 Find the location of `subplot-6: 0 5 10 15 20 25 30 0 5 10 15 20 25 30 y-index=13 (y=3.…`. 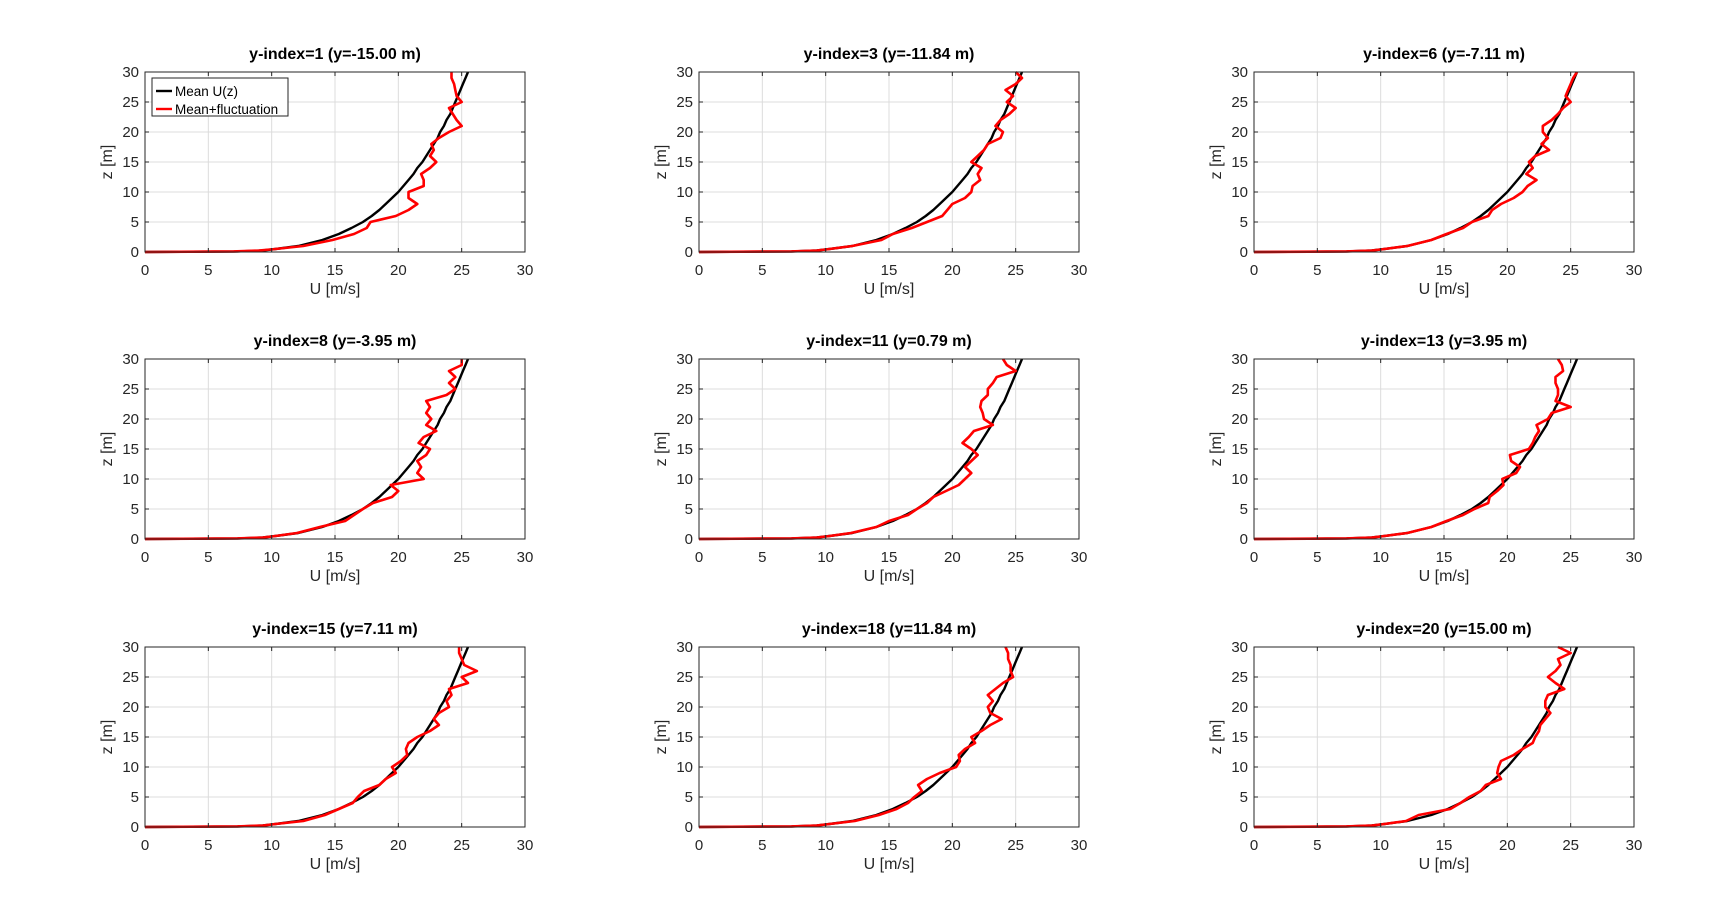

subplot-6: 0 5 10 15 20 25 30 0 5 10 15 20 25 30 y-index=13 (y=3.… is located at coordinates (1425, 459).